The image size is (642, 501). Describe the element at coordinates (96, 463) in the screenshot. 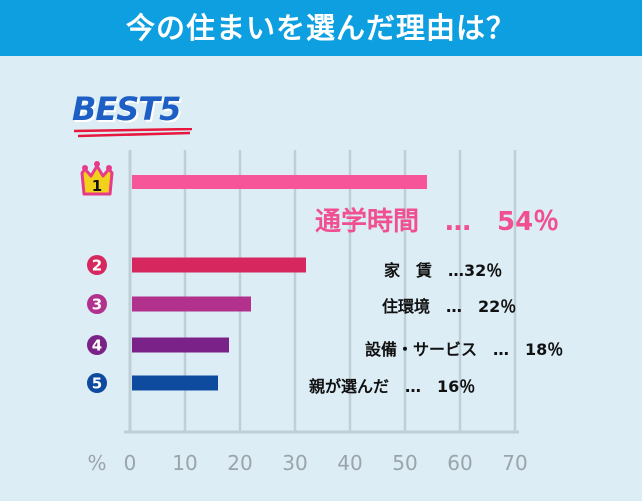

I see `x-axis-unit: %` at that location.